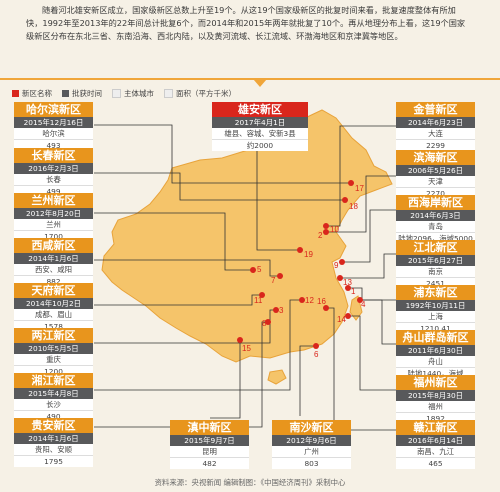 This screenshot has width=500, height=492. What do you see at coordinates (53, 109) in the screenshot?
I see `area-name: 哈尔滨新区` at bounding box center [53, 109].